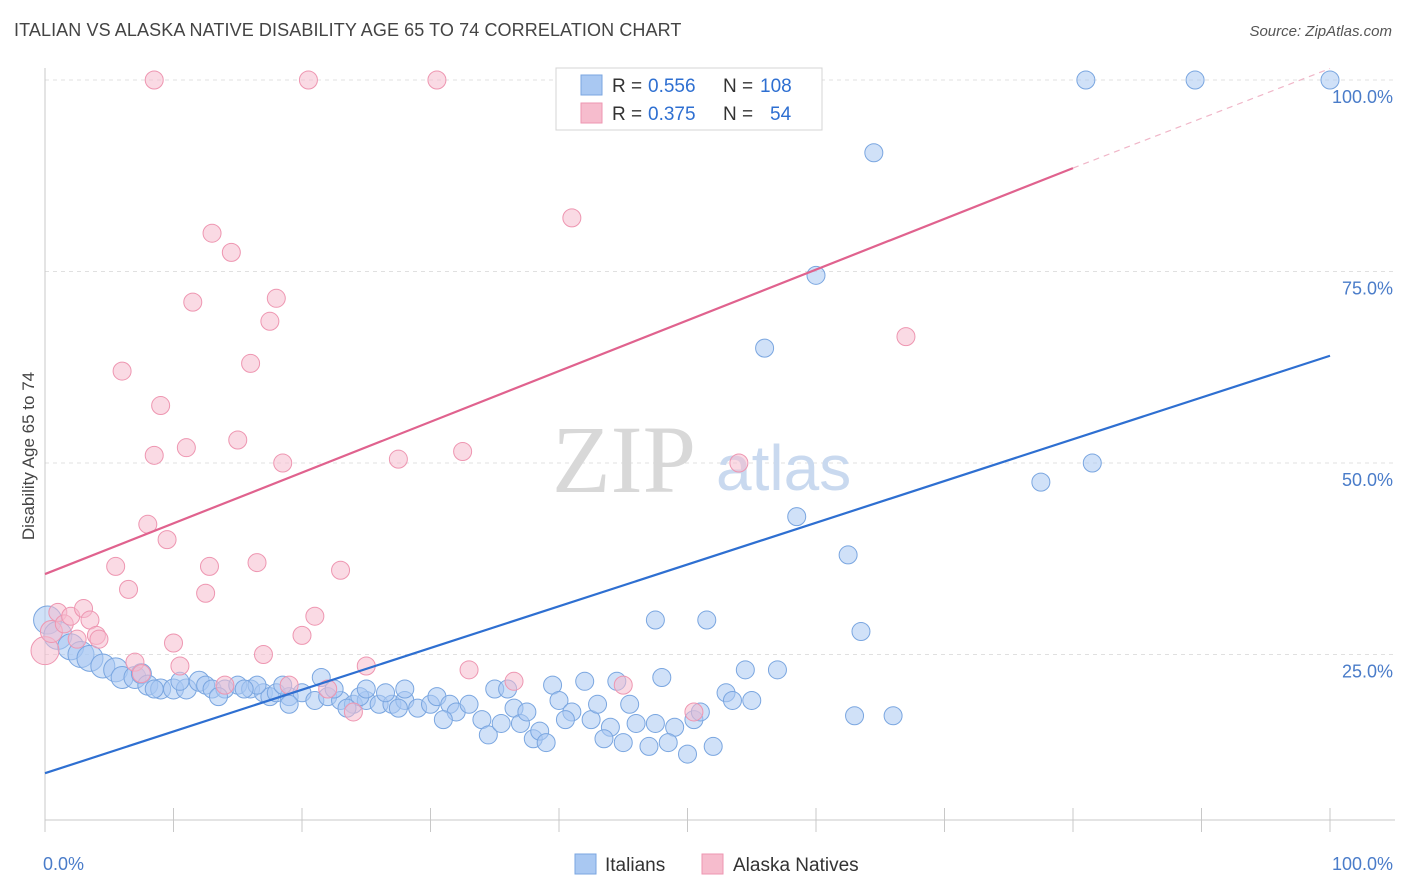 Image resolution: width=1406 pixels, height=892 pixels. What do you see at coordinates (591, 113) in the screenshot?
I see `alaska-swatch-icon` at bounding box center [591, 113].